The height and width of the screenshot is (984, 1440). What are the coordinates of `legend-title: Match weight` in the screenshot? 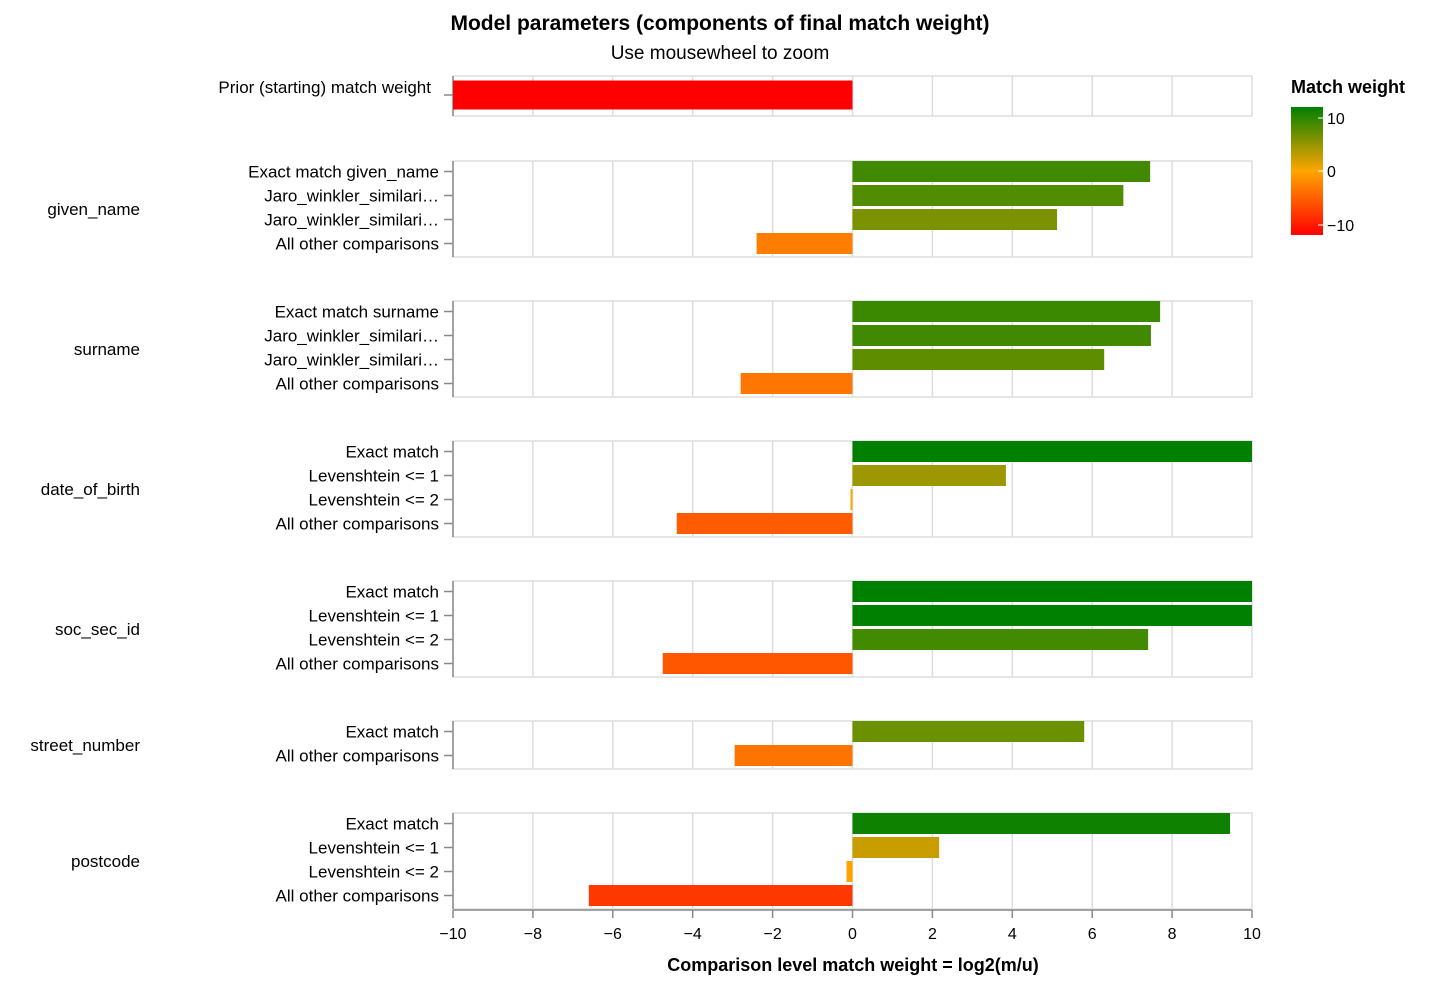 It's located at (1348, 87).